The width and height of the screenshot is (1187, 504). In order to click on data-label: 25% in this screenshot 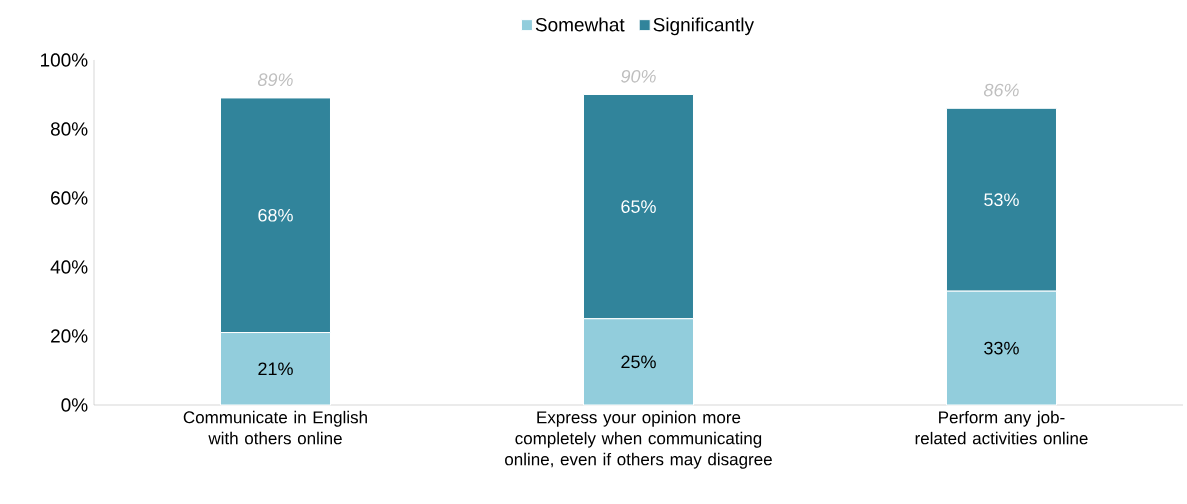, I will do `click(638, 362)`.